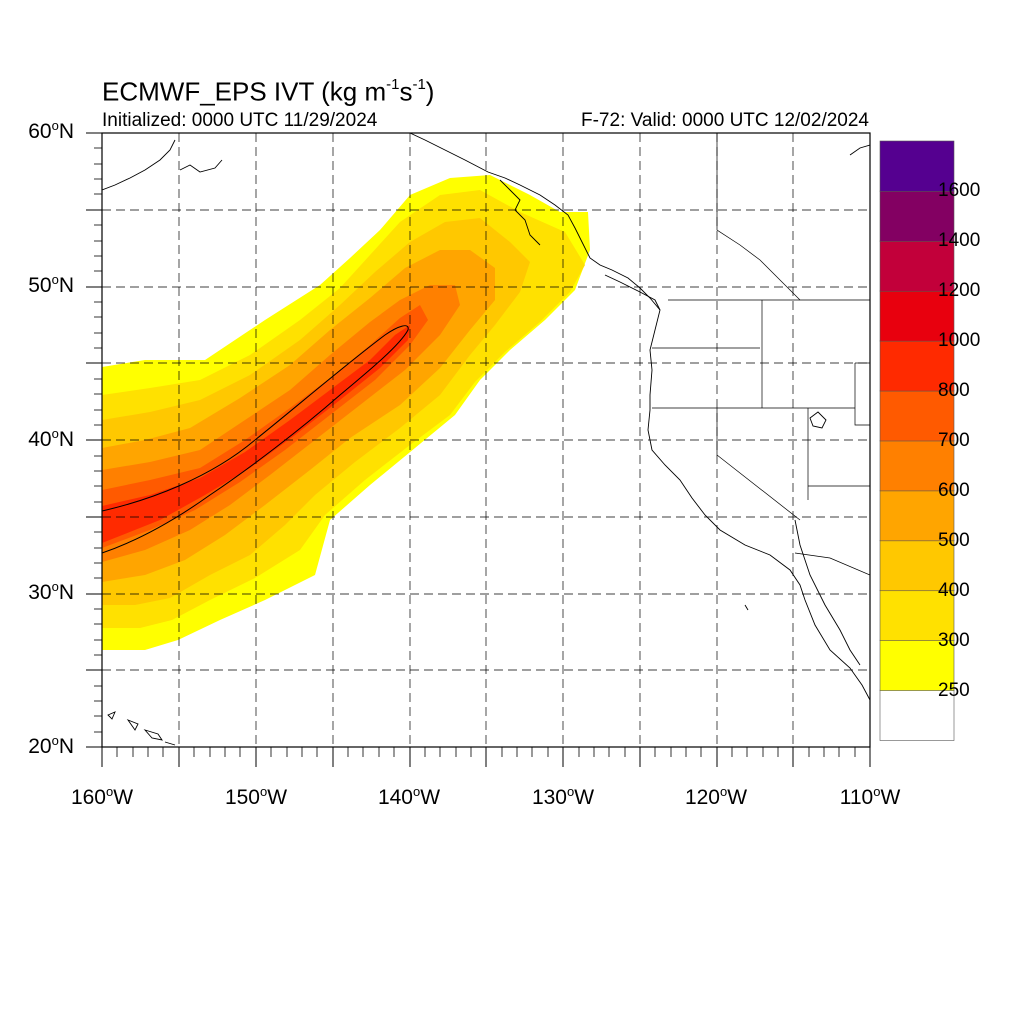 The image size is (1024, 1024). Describe the element at coordinates (959, 190) in the screenshot. I see `colorbar-label-1600: 1600` at that location.